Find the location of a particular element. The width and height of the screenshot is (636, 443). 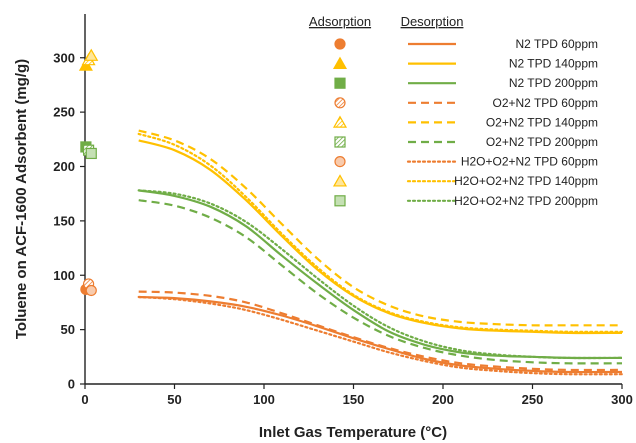

x-tick-label: 150 is located at coordinates (354, 399).